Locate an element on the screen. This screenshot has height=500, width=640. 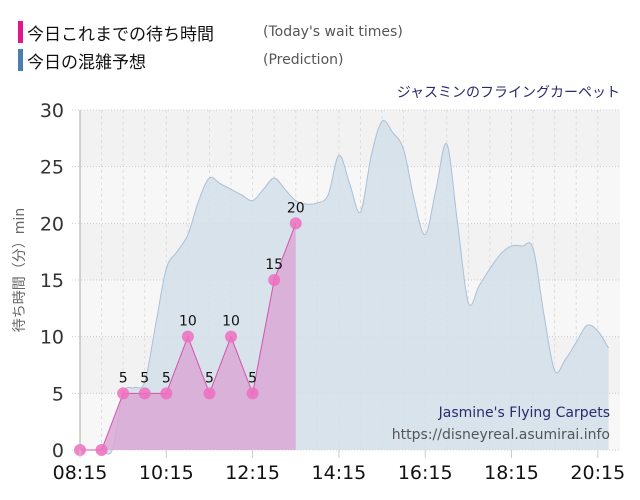
y-tick-label: 5 is located at coordinates (58, 394).